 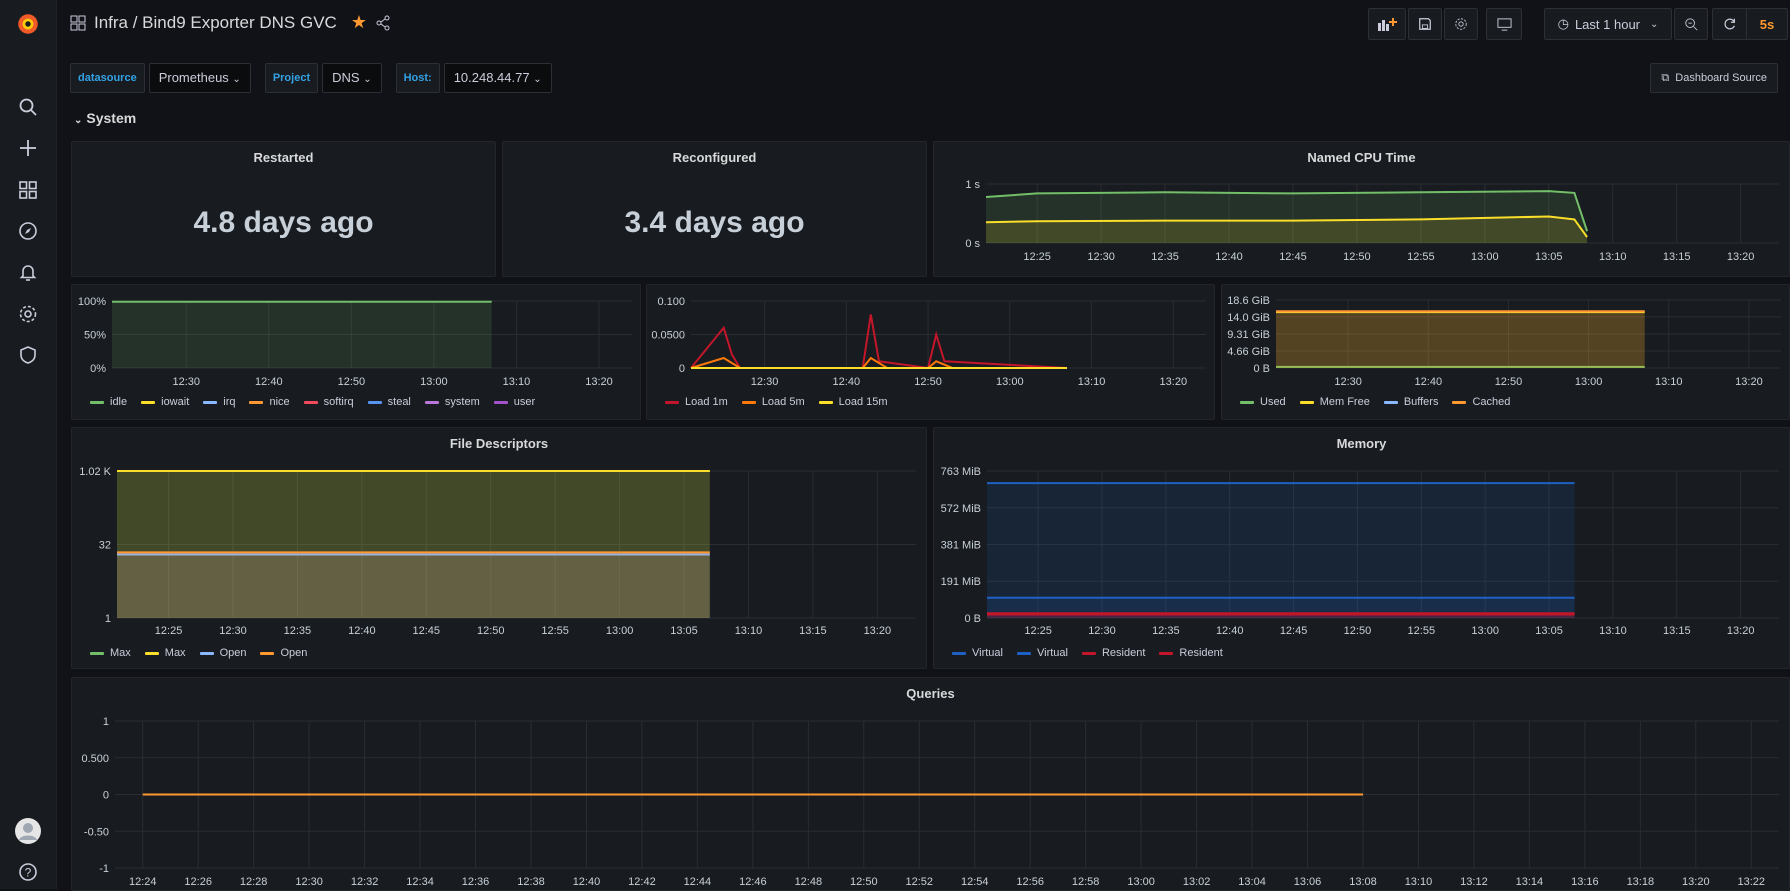 What do you see at coordinates (294, 653) in the screenshot?
I see `legend-label: Open` at bounding box center [294, 653].